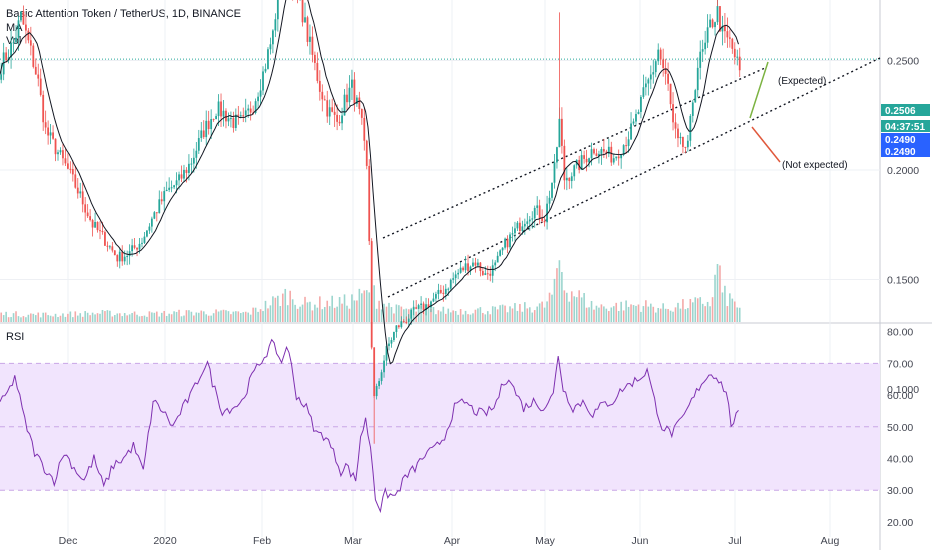 Image resolution: width=932 pixels, height=550 pixels. What do you see at coordinates (900, 523) in the screenshot?
I see `rsi-tick-label: 20.00` at bounding box center [900, 523].